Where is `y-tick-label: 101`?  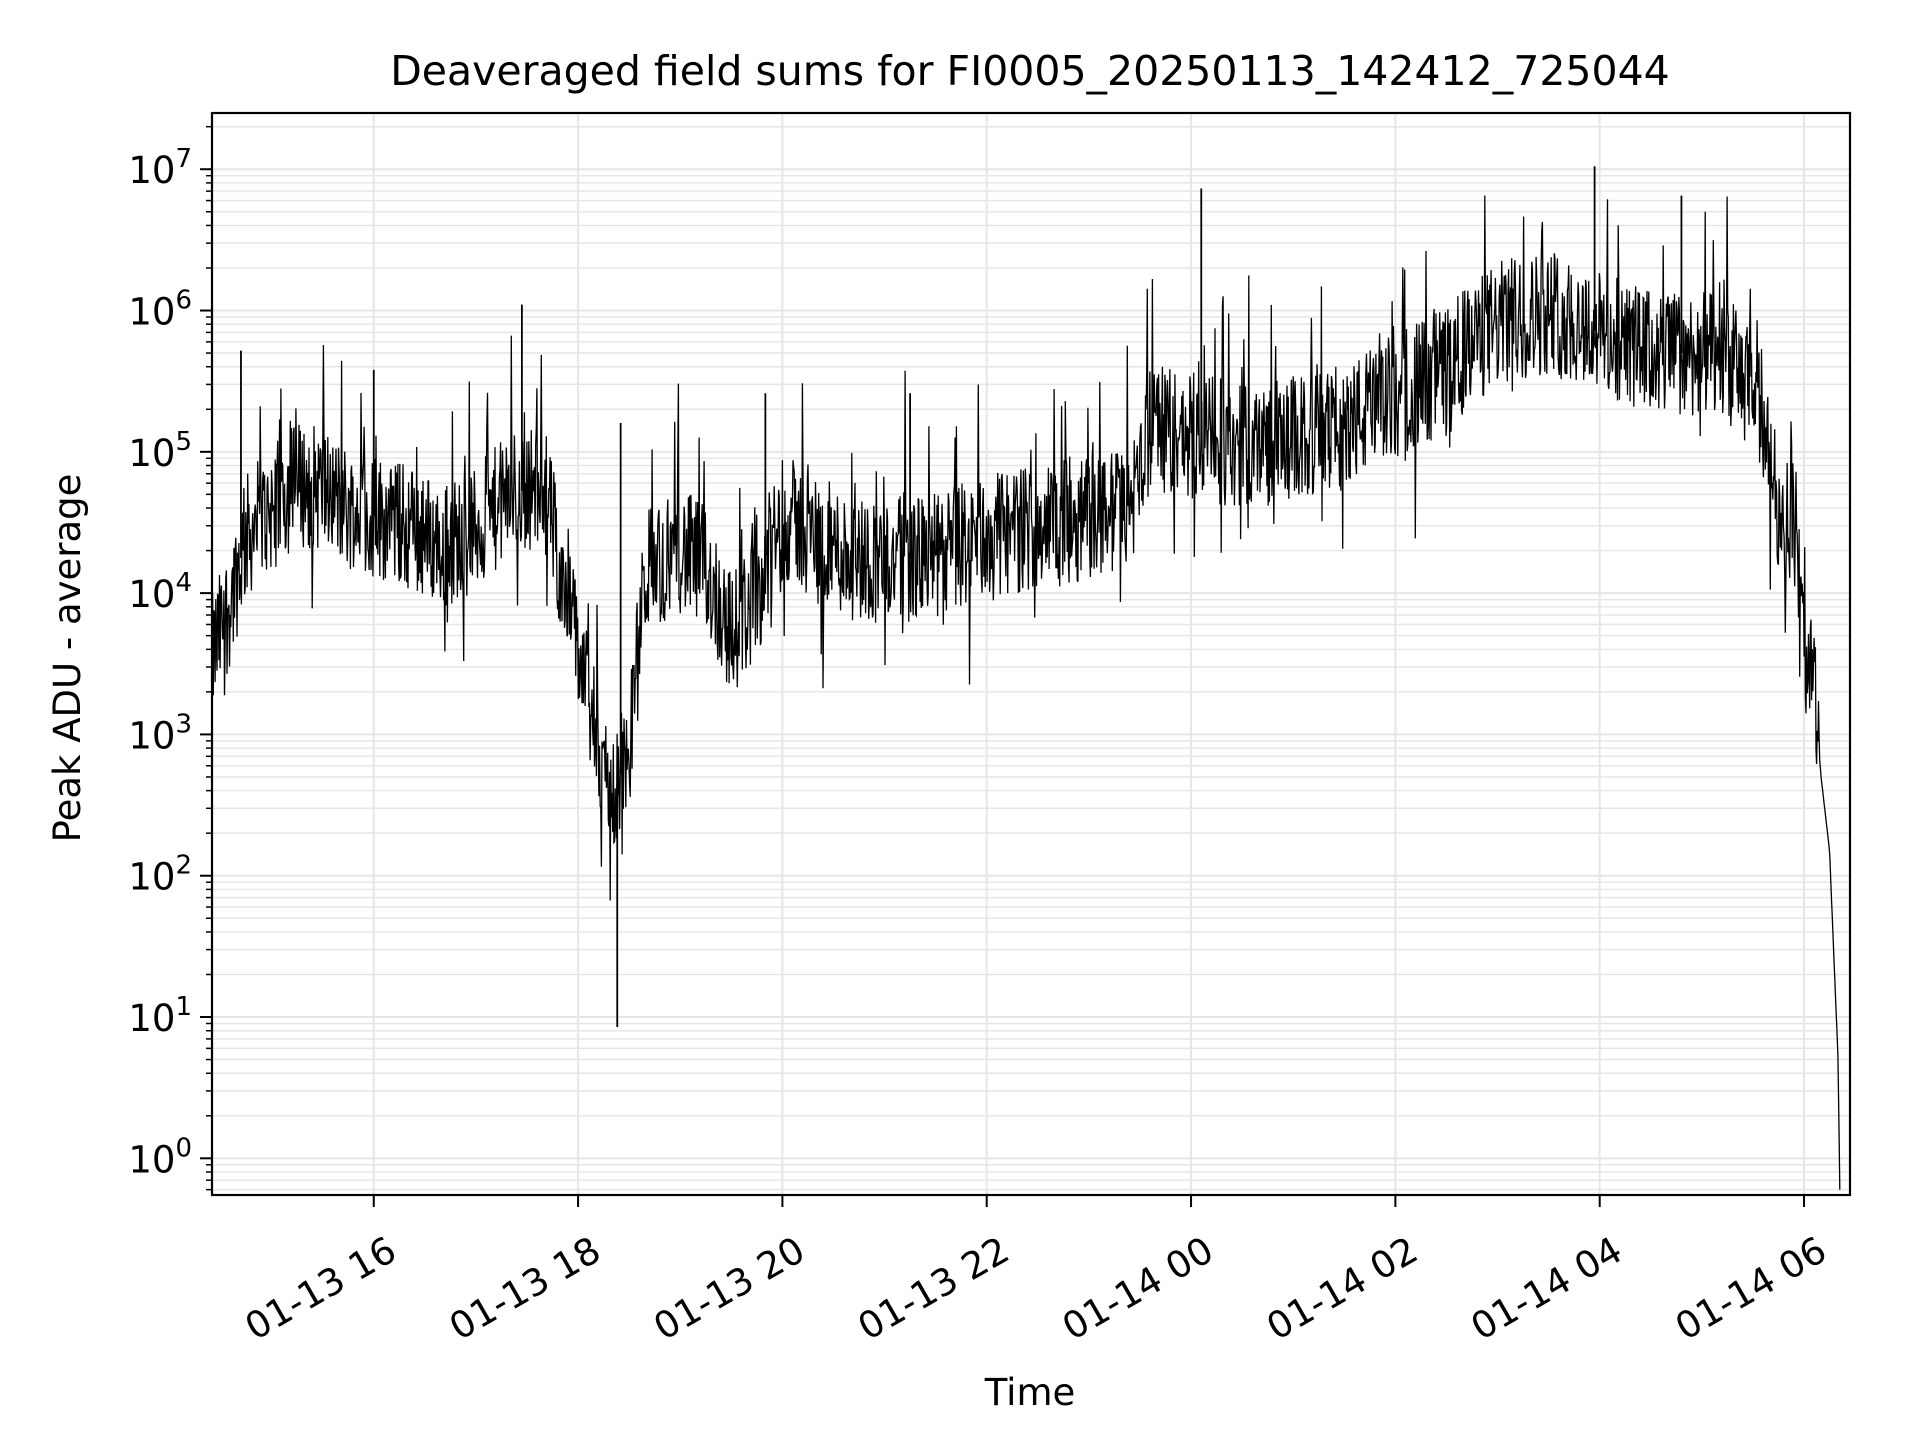
y-tick-label: 101 is located at coordinates (160, 1016).